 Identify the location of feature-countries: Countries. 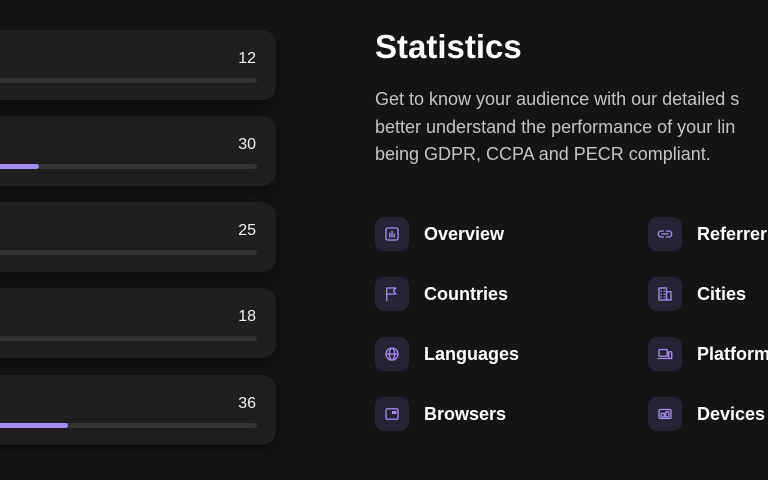
(441, 294).